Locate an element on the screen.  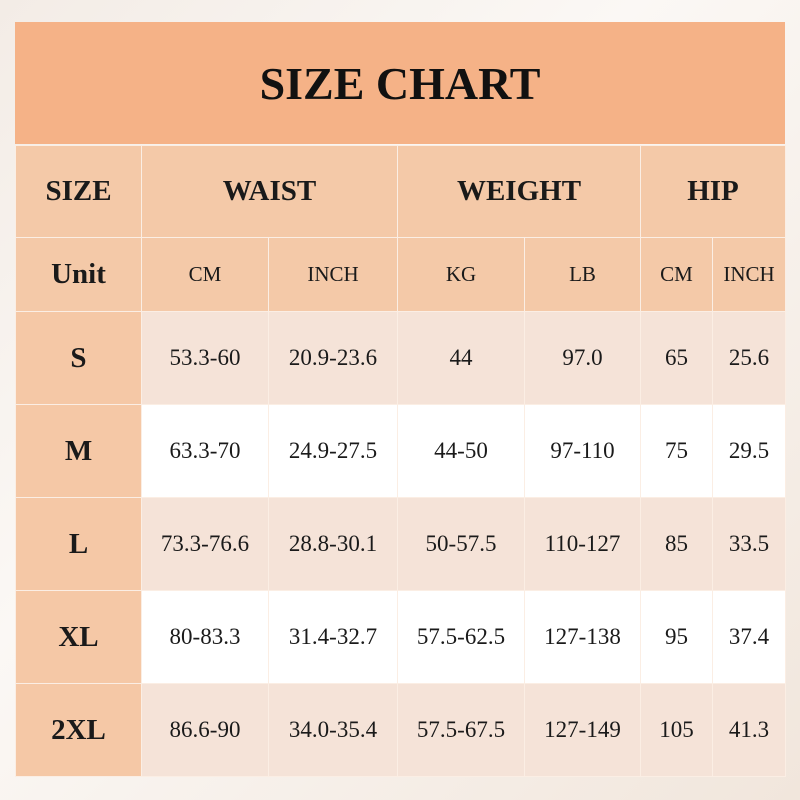
table-row: S 53.3-60 20.9-23.6 44 97.0 65 25.6 is located at coordinates (400, 358).